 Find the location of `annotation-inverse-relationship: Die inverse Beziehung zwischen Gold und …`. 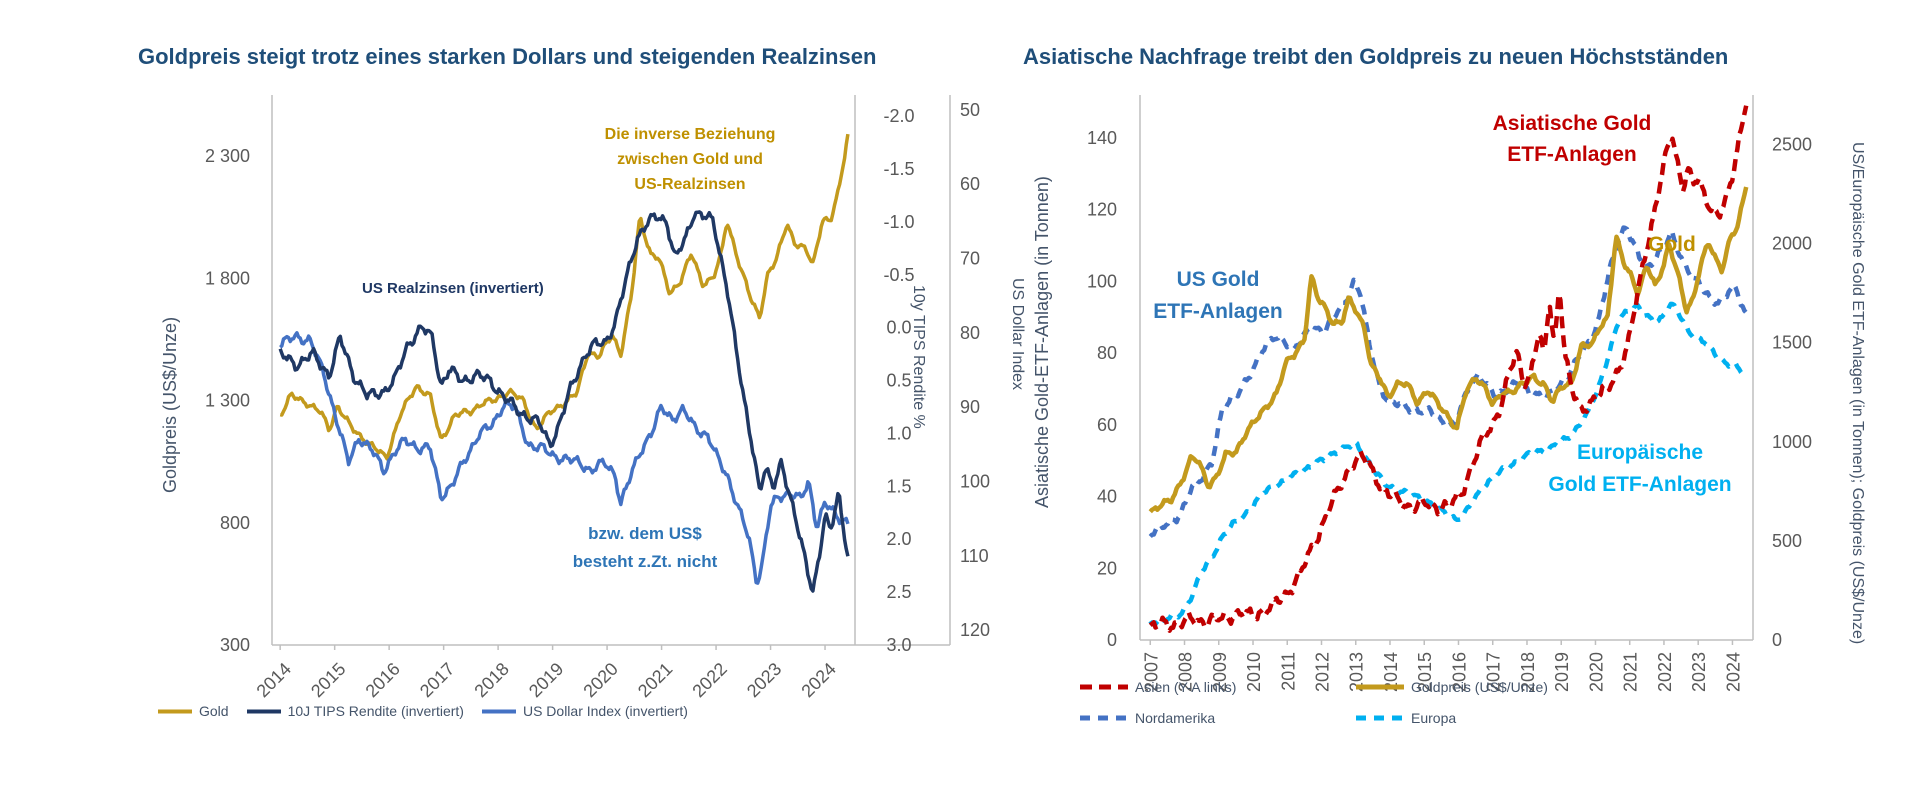

annotation-inverse-relationship: Die inverse Beziehung zwischen Gold und … is located at coordinates (690, 159).